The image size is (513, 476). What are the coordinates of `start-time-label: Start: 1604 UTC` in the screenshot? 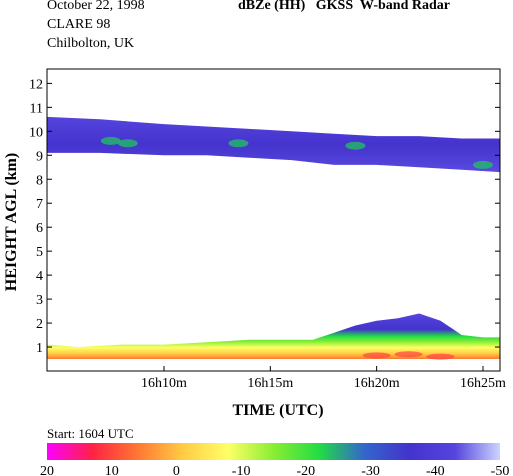 It's located at (90, 433).